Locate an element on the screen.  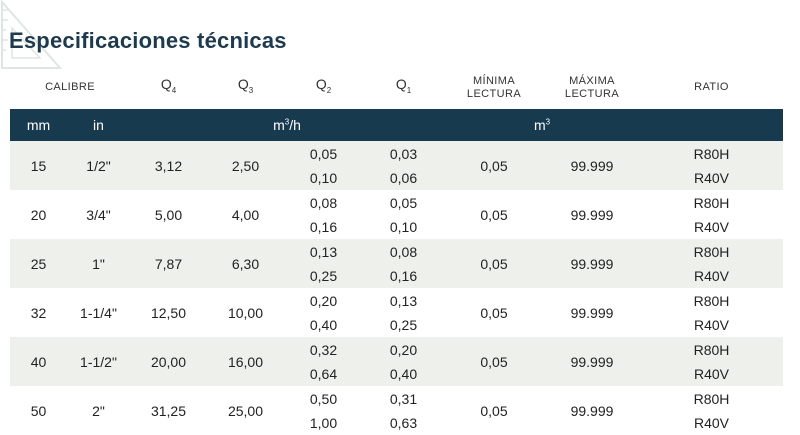
units-row: mm in m3/h m3 is located at coordinates (396, 125).